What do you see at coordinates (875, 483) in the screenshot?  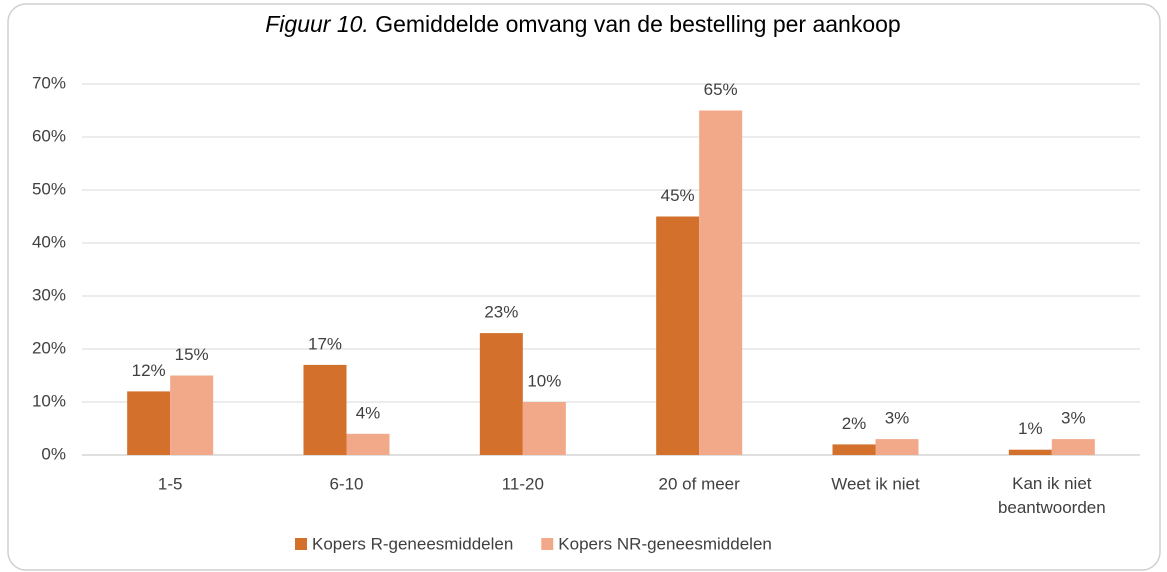 I see `x-tick-label: Weet ik niet` at bounding box center [875, 483].